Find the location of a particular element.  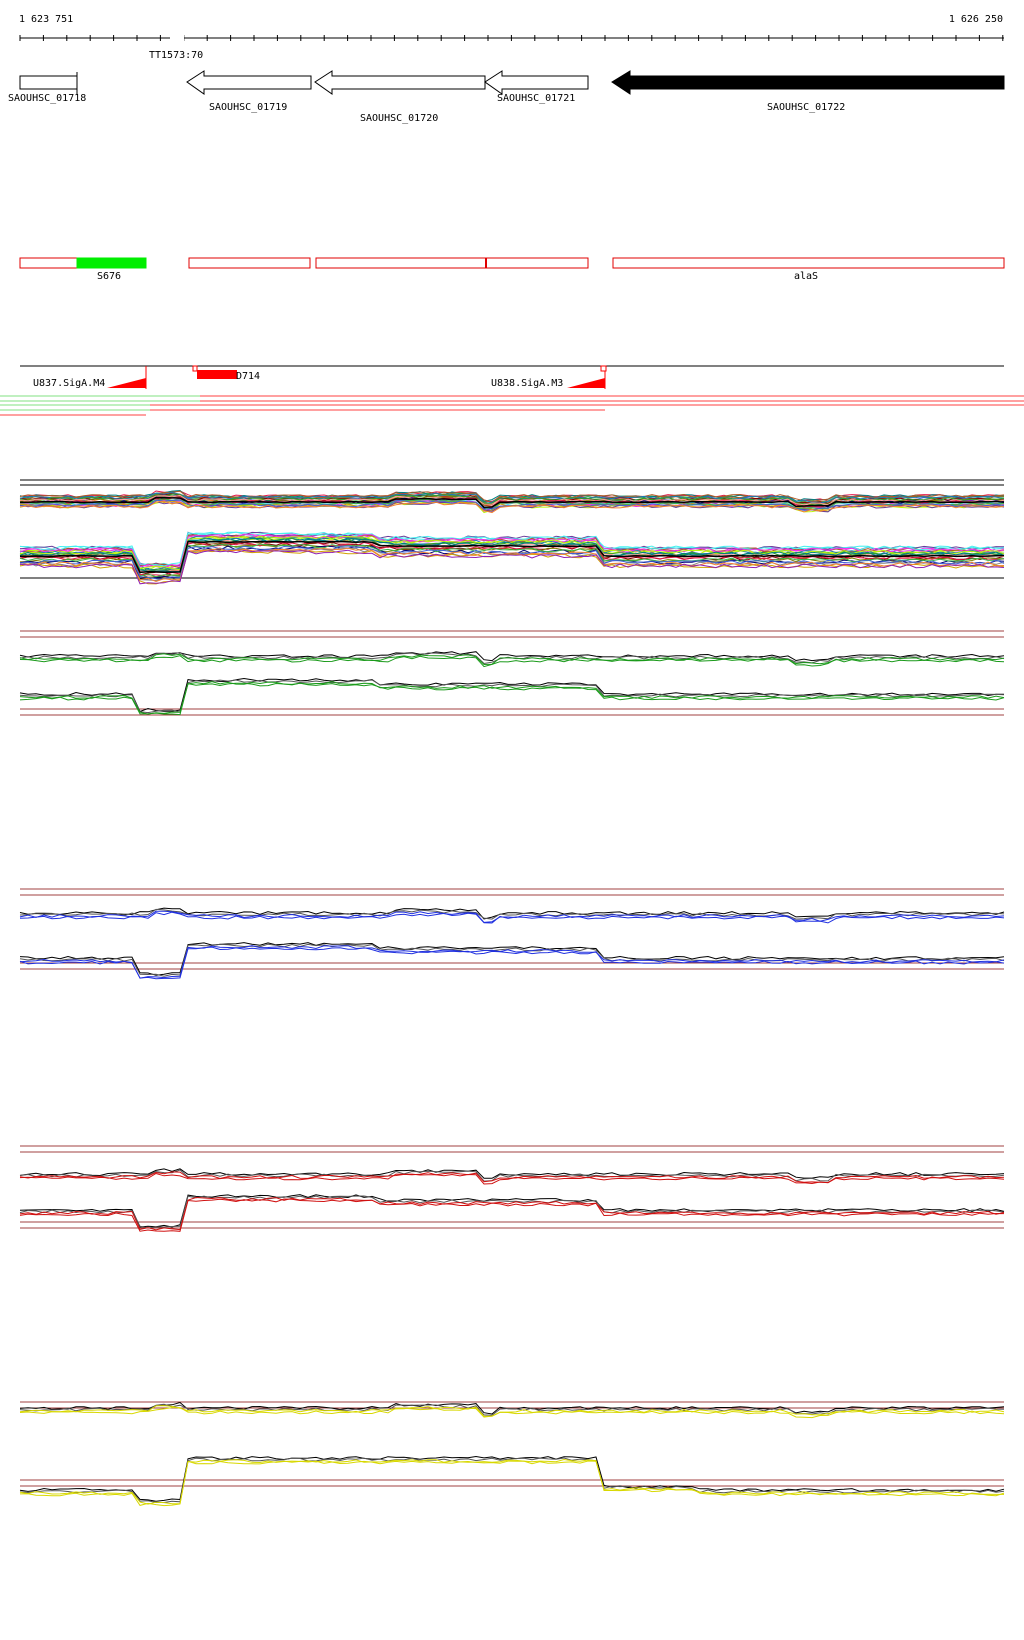

promoter-block-d714 is located at coordinates (217, 374).